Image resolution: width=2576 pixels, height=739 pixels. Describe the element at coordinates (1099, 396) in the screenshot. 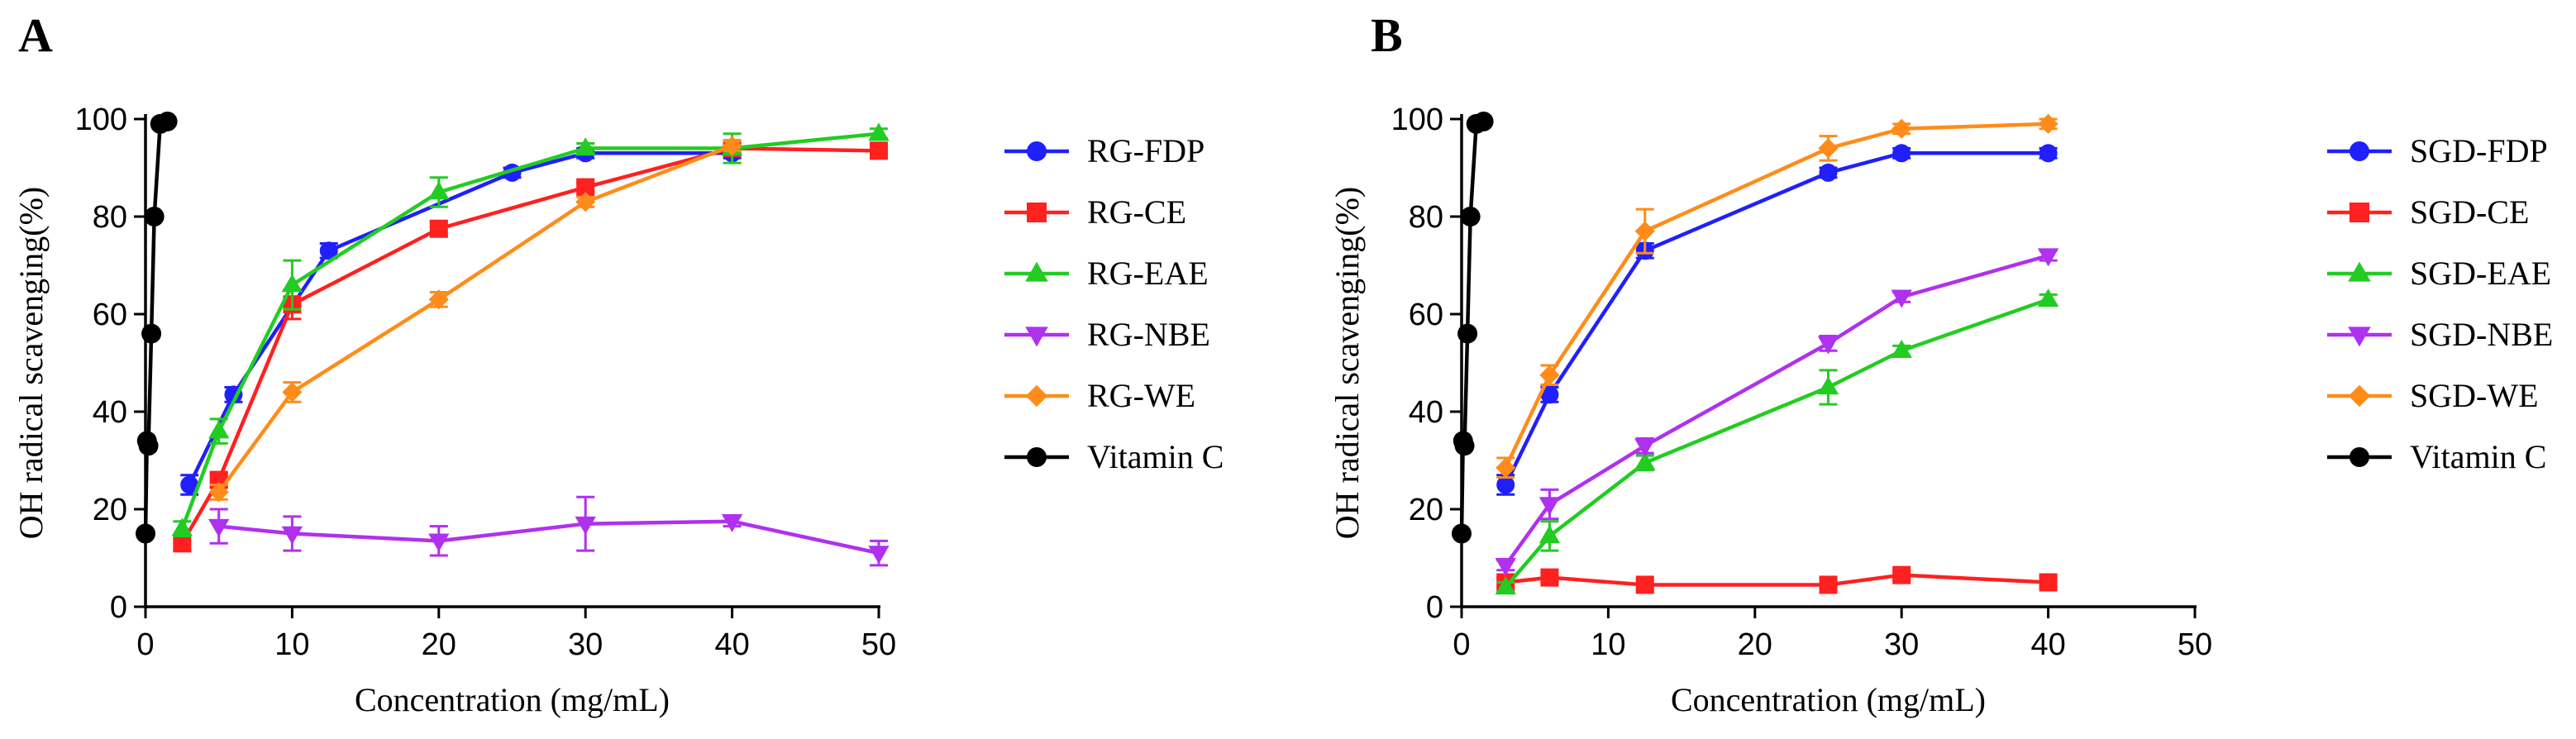

I see `legend-item: RG-WE` at that location.